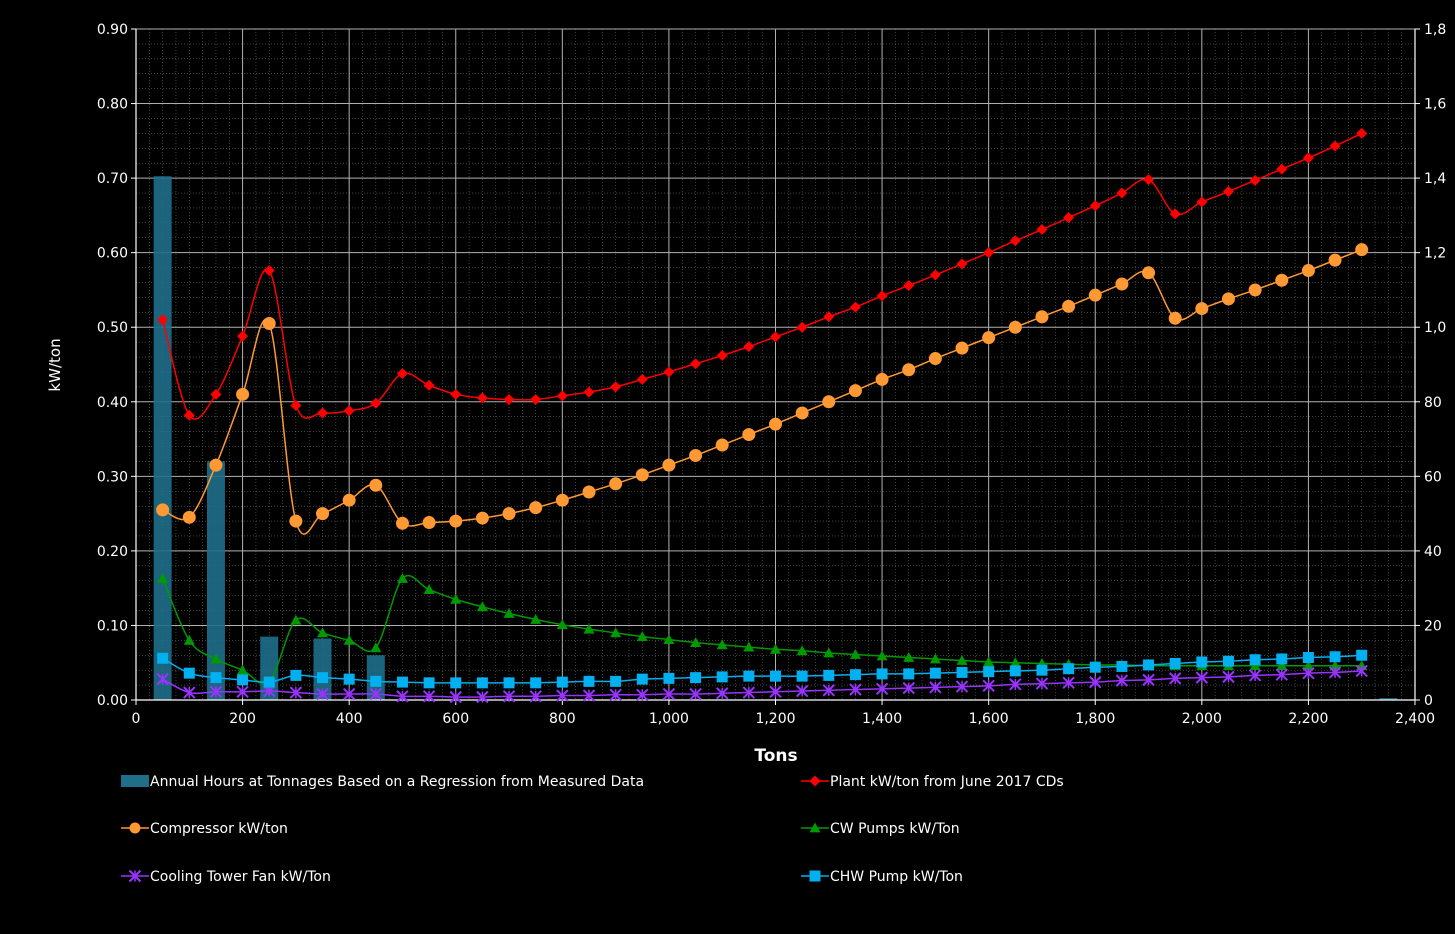  What do you see at coordinates (240, 877) in the screenshot?
I see `legend-label: Cooling Tower Fan kW/Ton` at bounding box center [240, 877].